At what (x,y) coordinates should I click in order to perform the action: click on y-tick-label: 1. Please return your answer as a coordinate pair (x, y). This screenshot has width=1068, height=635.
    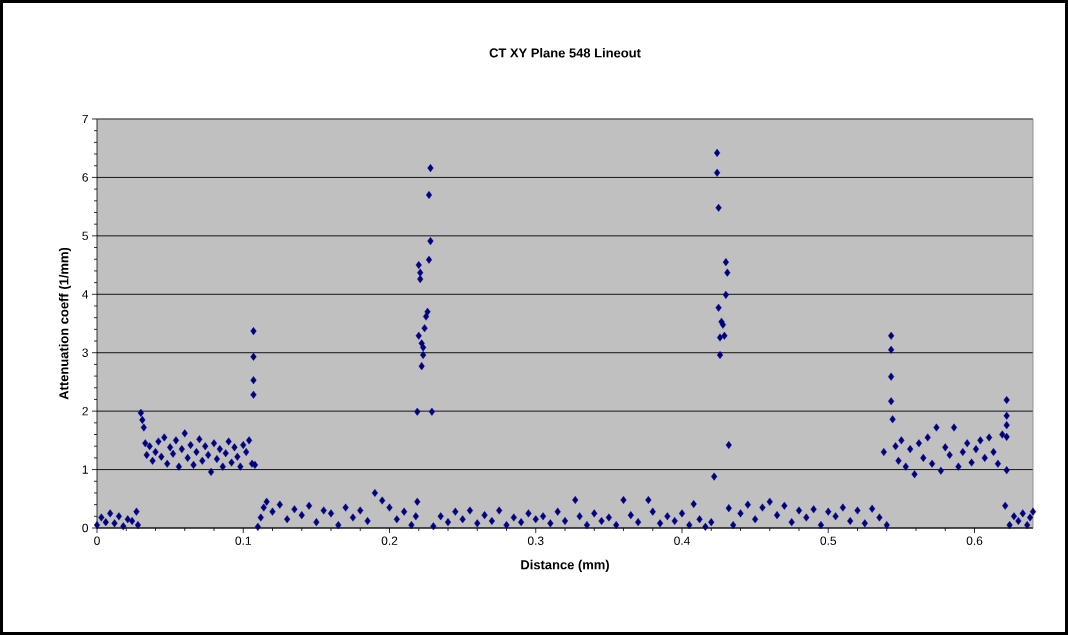
    Looking at the image, I should click on (85, 469).